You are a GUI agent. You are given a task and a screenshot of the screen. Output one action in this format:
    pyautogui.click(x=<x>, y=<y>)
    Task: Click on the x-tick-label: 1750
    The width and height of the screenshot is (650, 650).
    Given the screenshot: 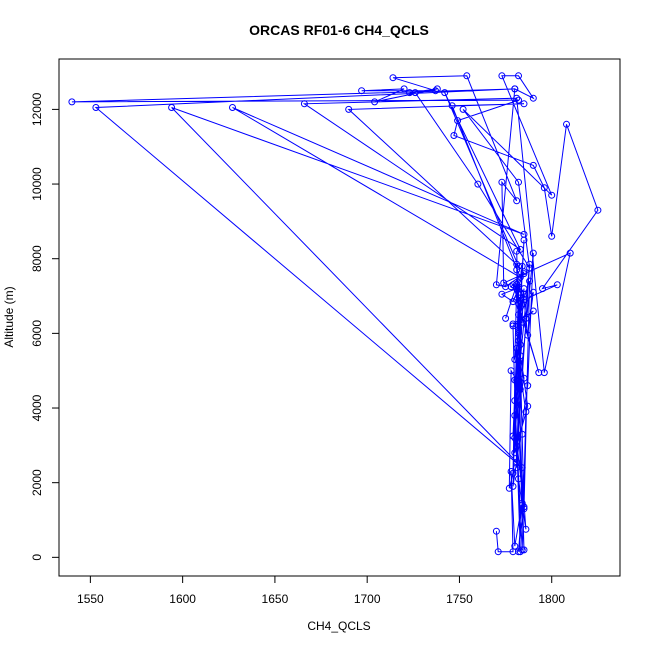 What is the action you would take?
    pyautogui.click(x=459, y=599)
    